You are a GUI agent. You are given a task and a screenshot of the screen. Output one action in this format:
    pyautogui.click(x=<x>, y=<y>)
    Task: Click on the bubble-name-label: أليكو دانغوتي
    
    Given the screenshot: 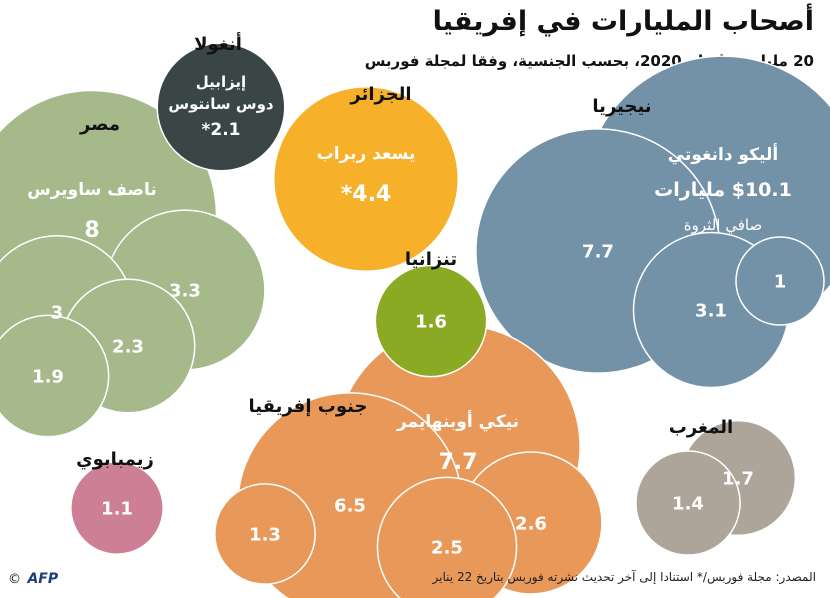 What is the action you would take?
    pyautogui.click(x=723, y=154)
    